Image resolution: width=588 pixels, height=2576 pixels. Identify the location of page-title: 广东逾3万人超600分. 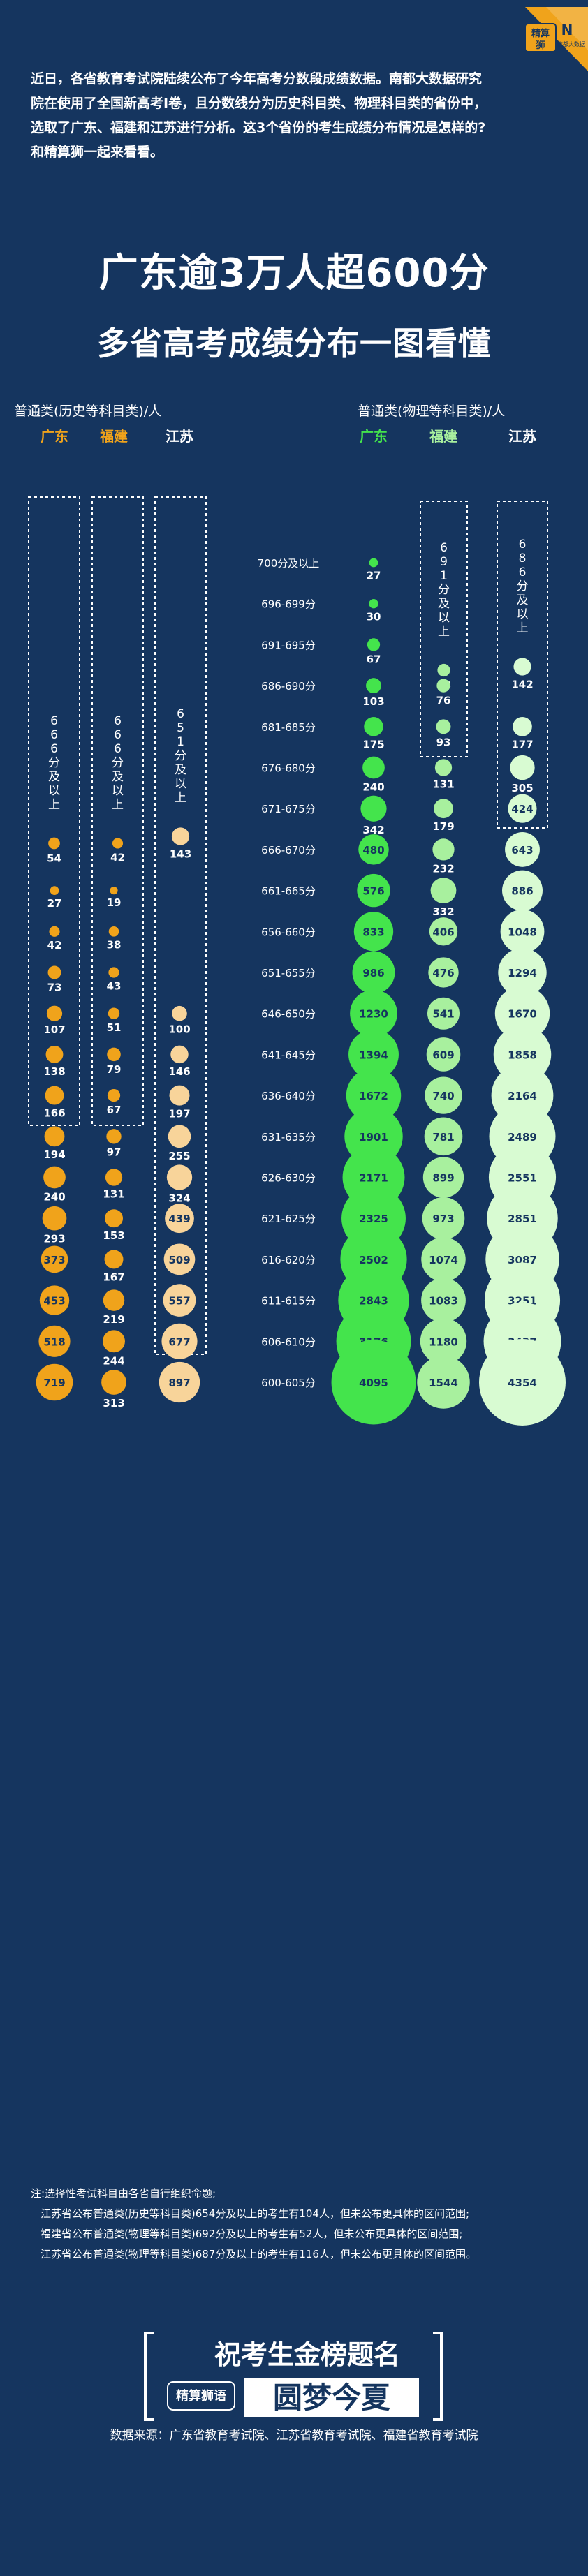
(294, 273).